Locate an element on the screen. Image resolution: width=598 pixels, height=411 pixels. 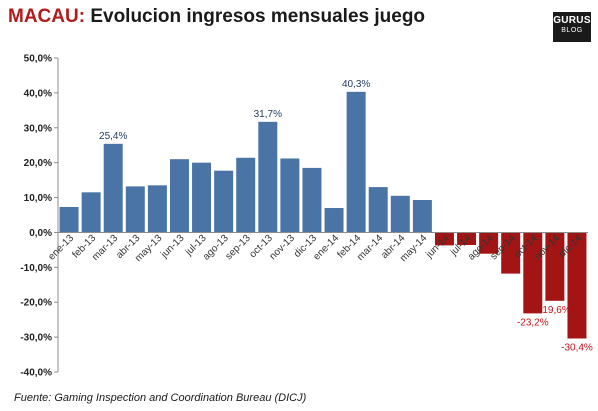
y-tick-label: -20,0% is located at coordinates (36, 303).